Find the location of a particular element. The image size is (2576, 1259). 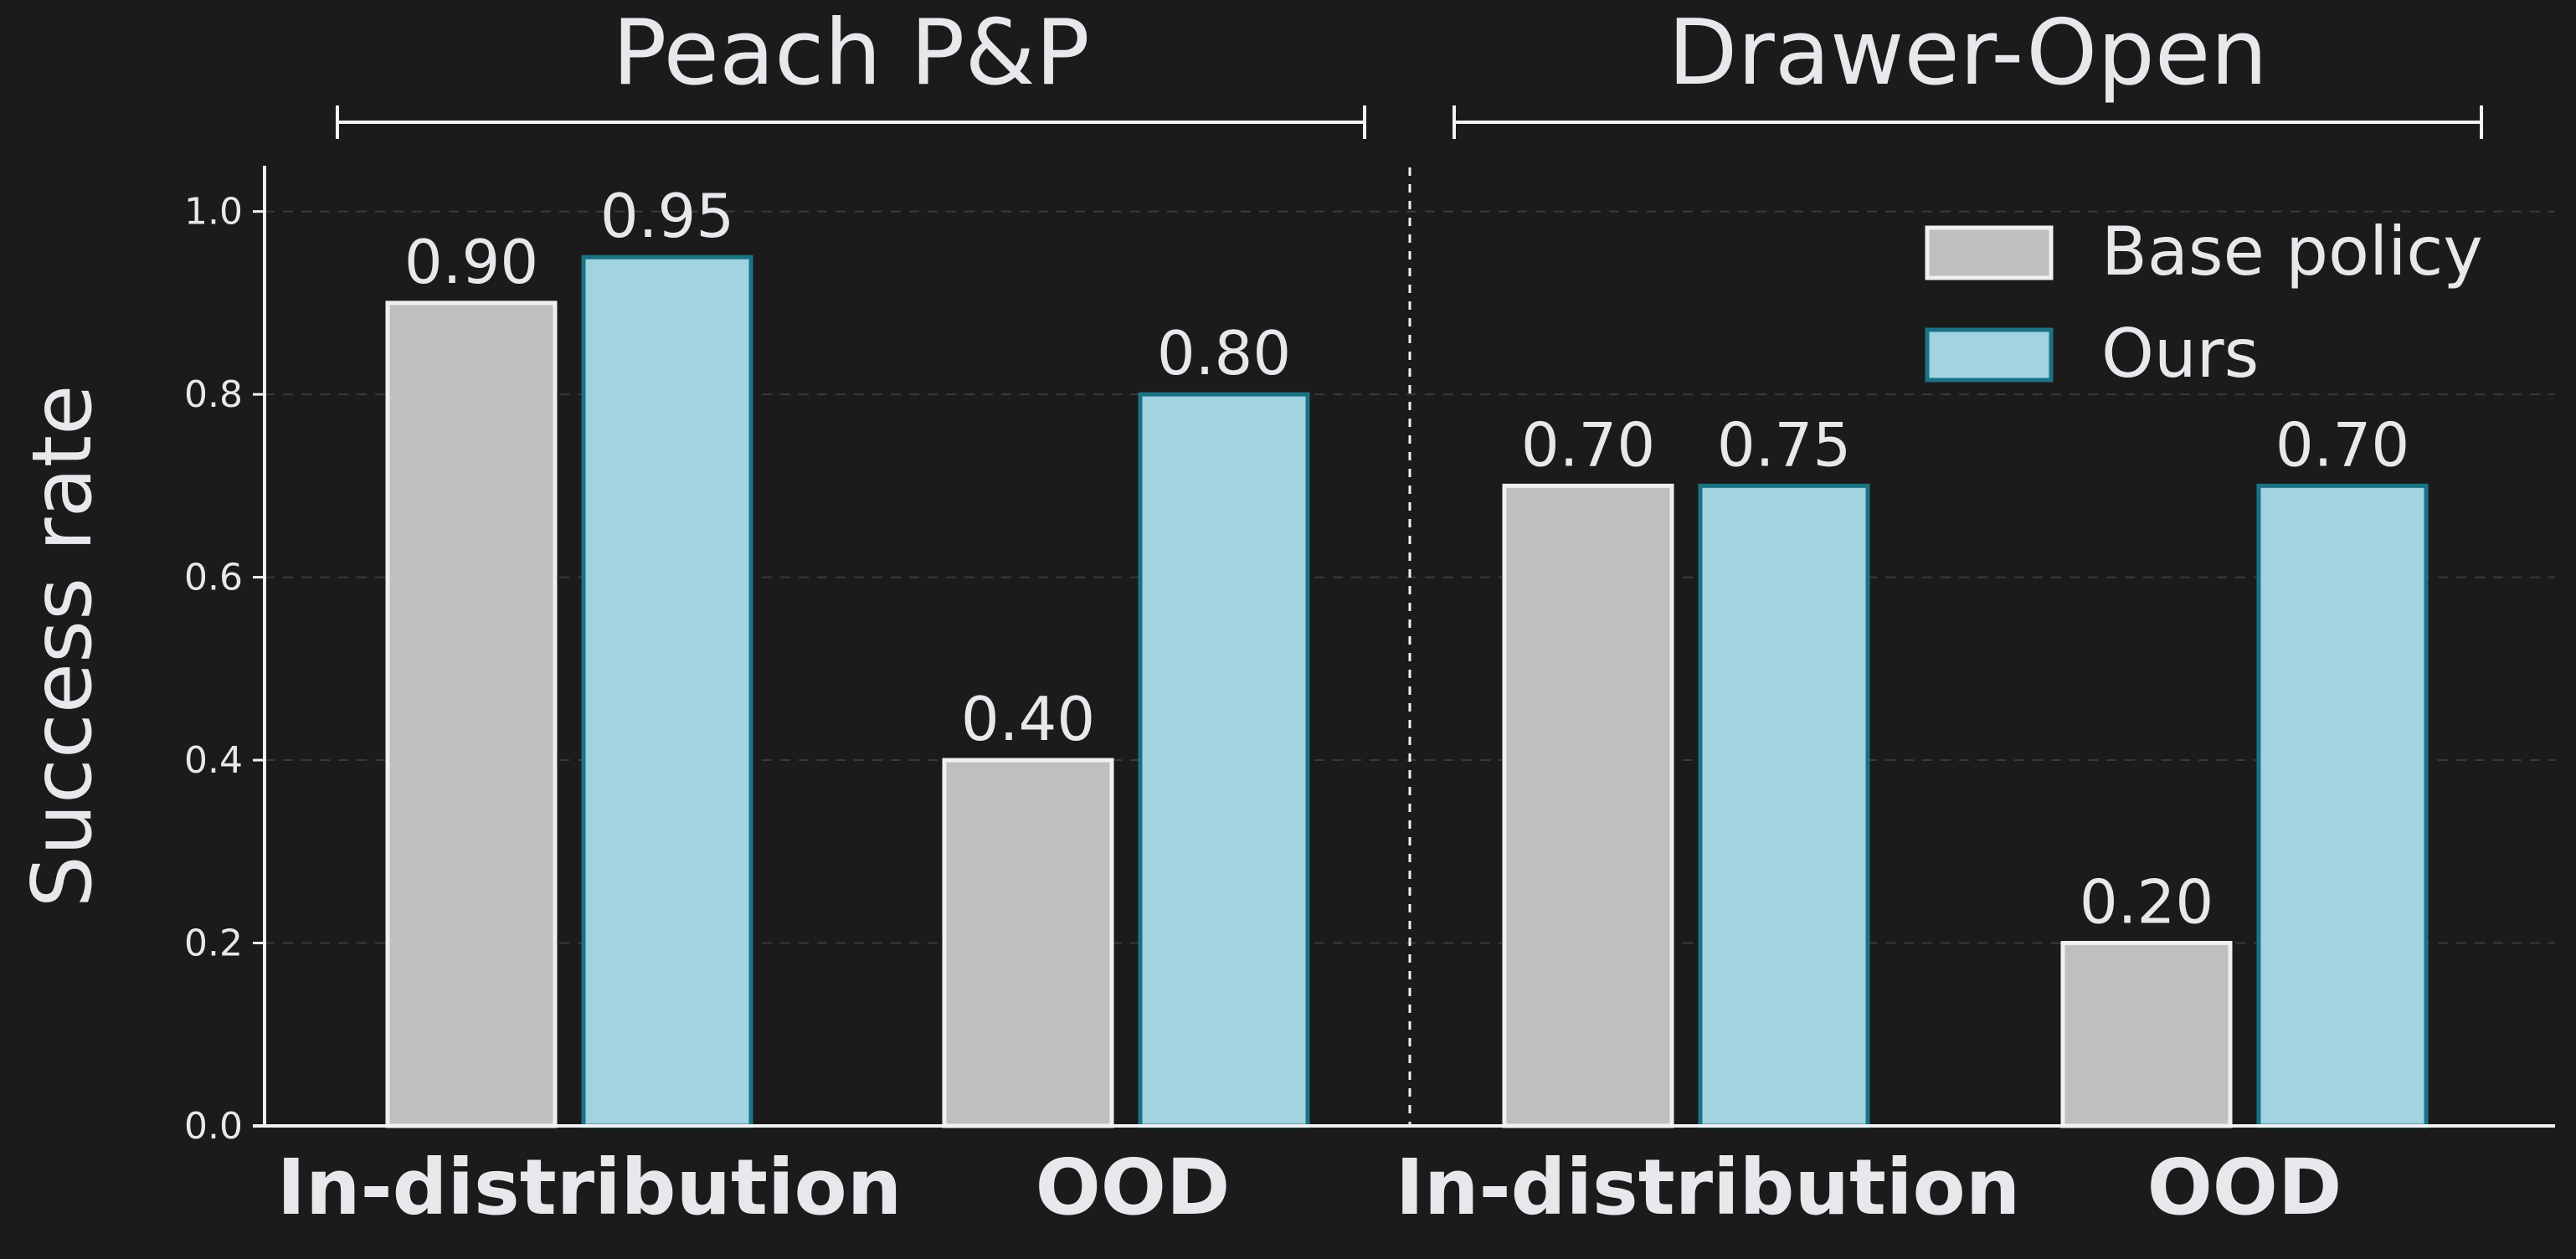

y-tick-label: 0.0 is located at coordinates (213, 1126).